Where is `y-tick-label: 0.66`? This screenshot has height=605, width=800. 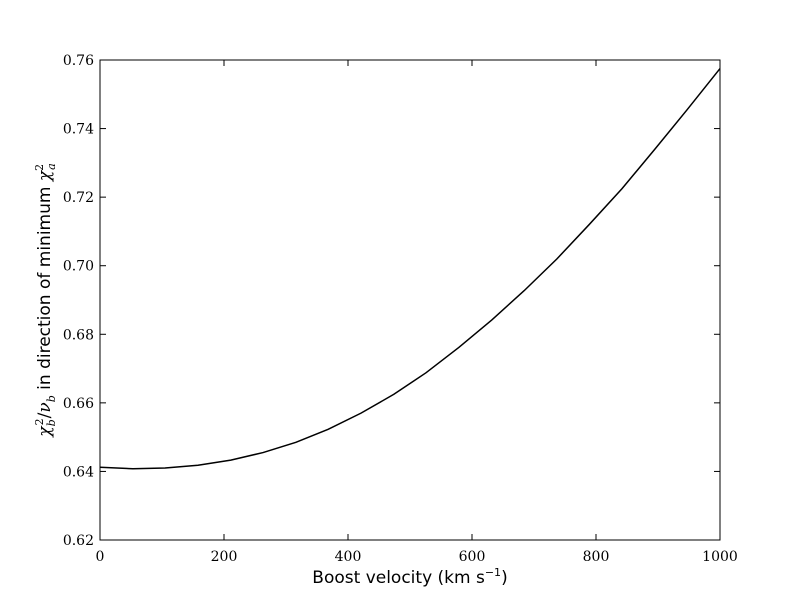
y-tick-label: 0.66 is located at coordinates (78, 404).